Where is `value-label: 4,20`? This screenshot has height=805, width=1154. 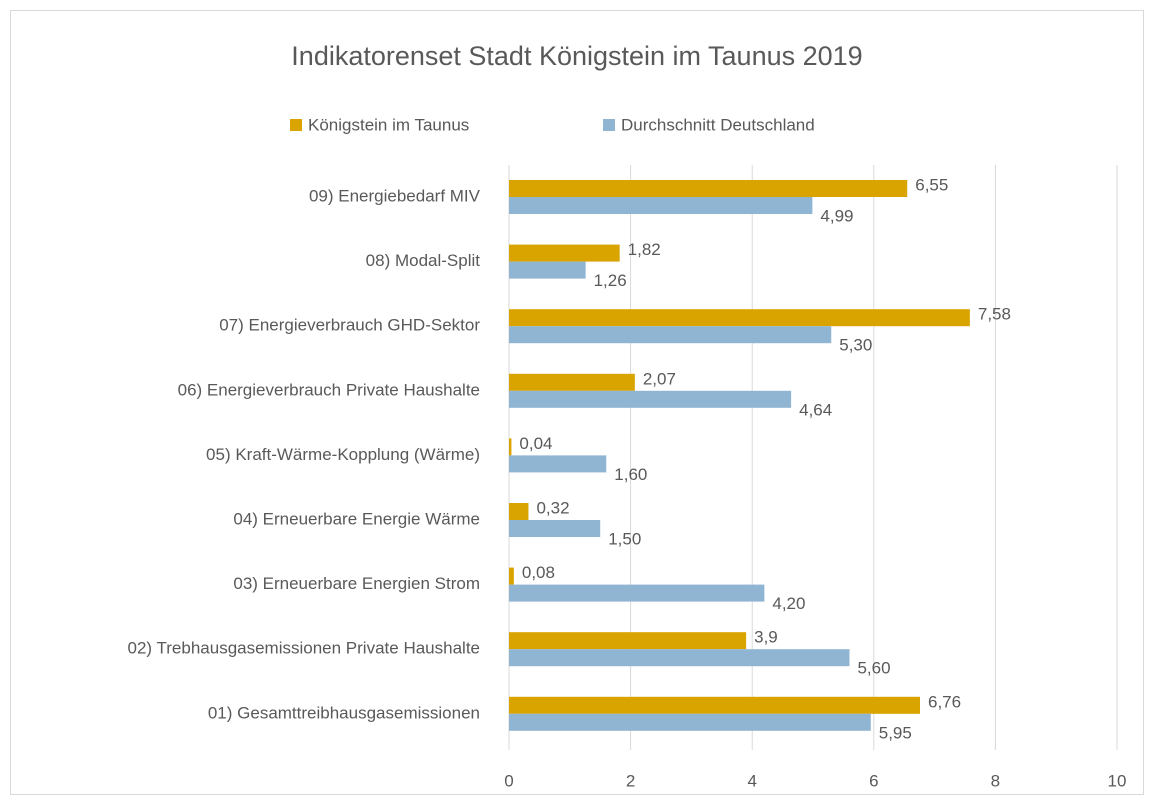 value-label: 4,20 is located at coordinates (788, 603).